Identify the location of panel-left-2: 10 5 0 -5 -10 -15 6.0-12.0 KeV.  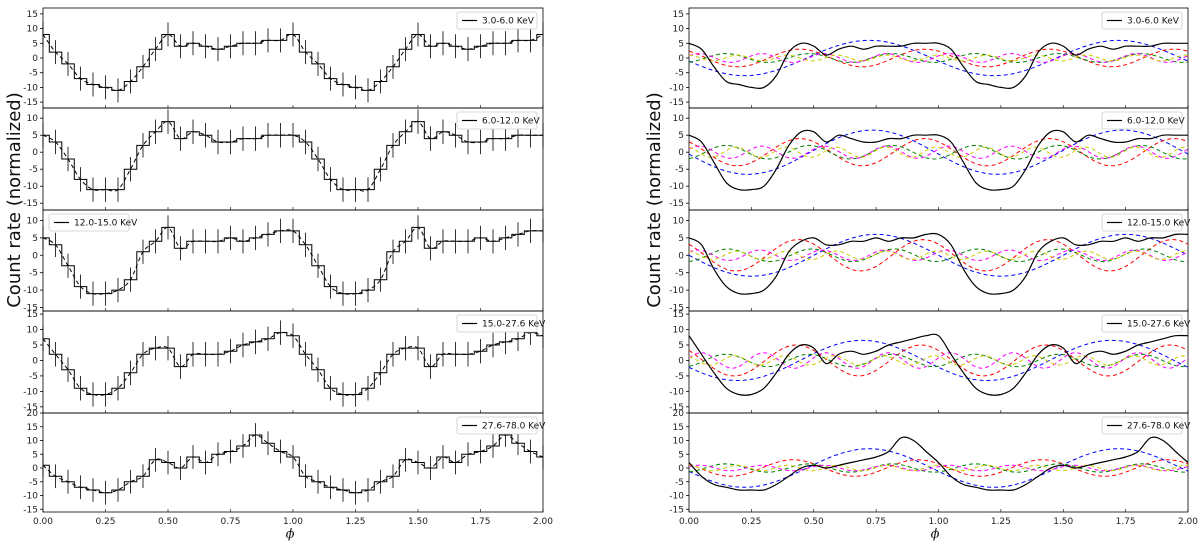
(283, 159).